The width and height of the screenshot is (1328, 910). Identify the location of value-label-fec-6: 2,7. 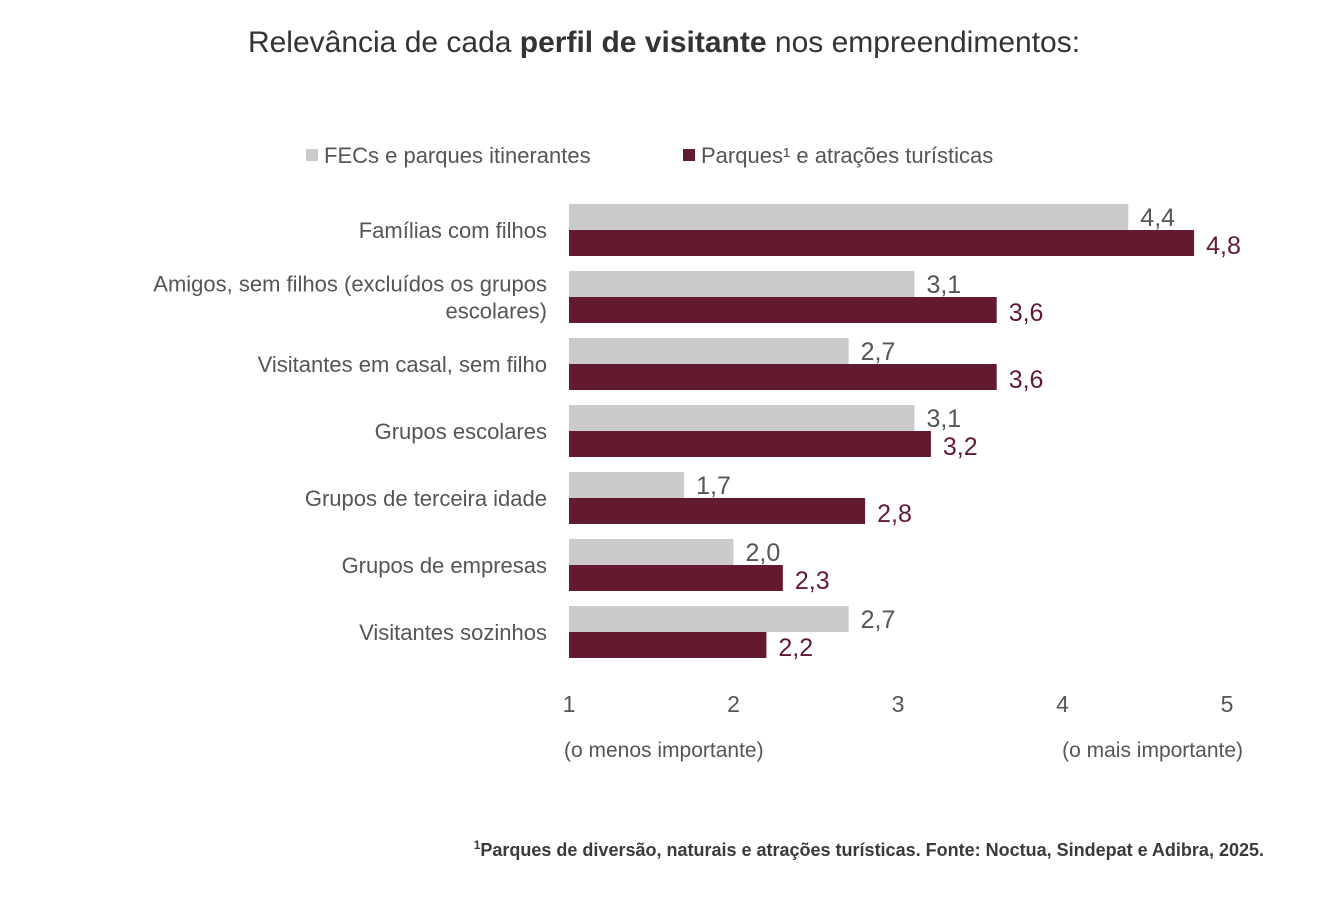
(878, 620).